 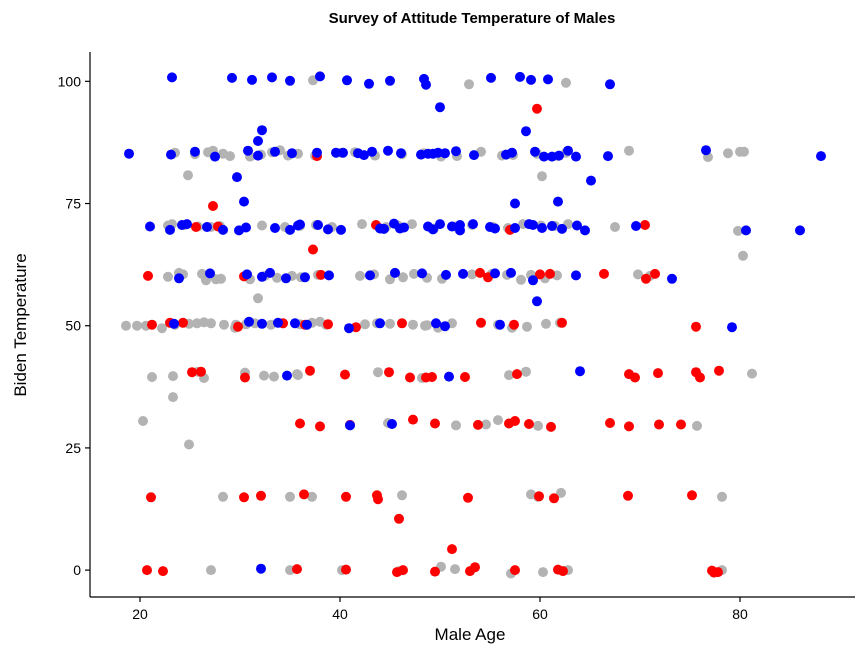 I want to click on y-tick-label: 0, so click(x=77, y=570).